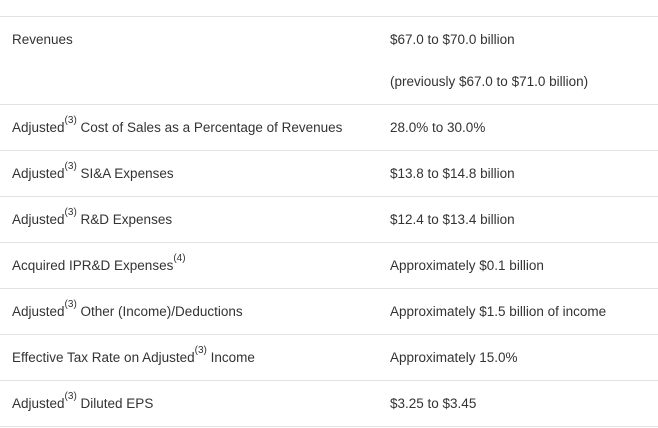 Image resolution: width=658 pixels, height=428 pixels. What do you see at coordinates (433, 403) in the screenshot?
I see `row-value-primary: $3.25 to $3.45` at bounding box center [433, 403].